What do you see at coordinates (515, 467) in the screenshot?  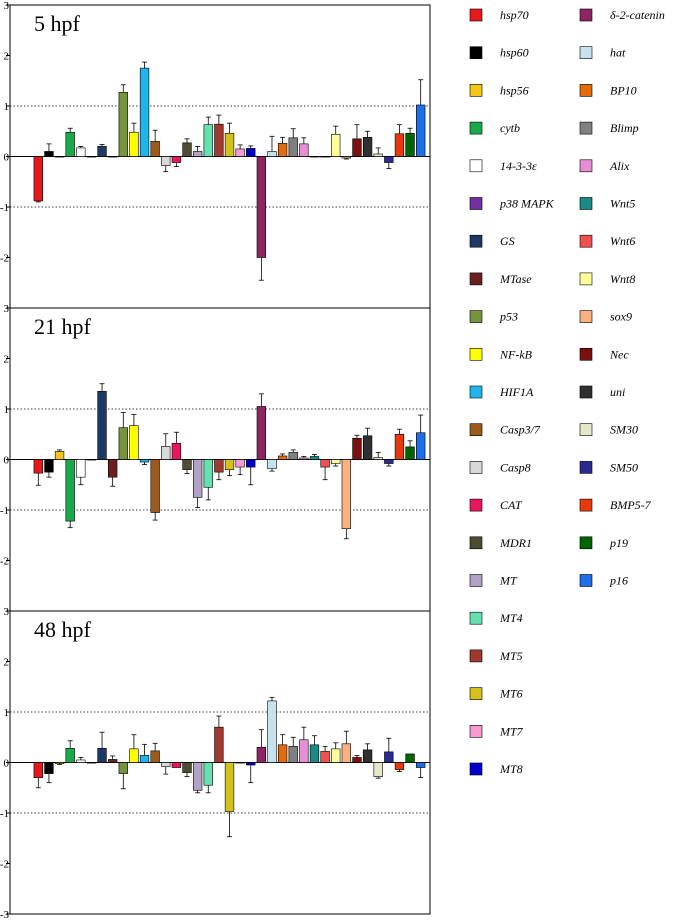 I see `legend-label: Casp8` at bounding box center [515, 467].